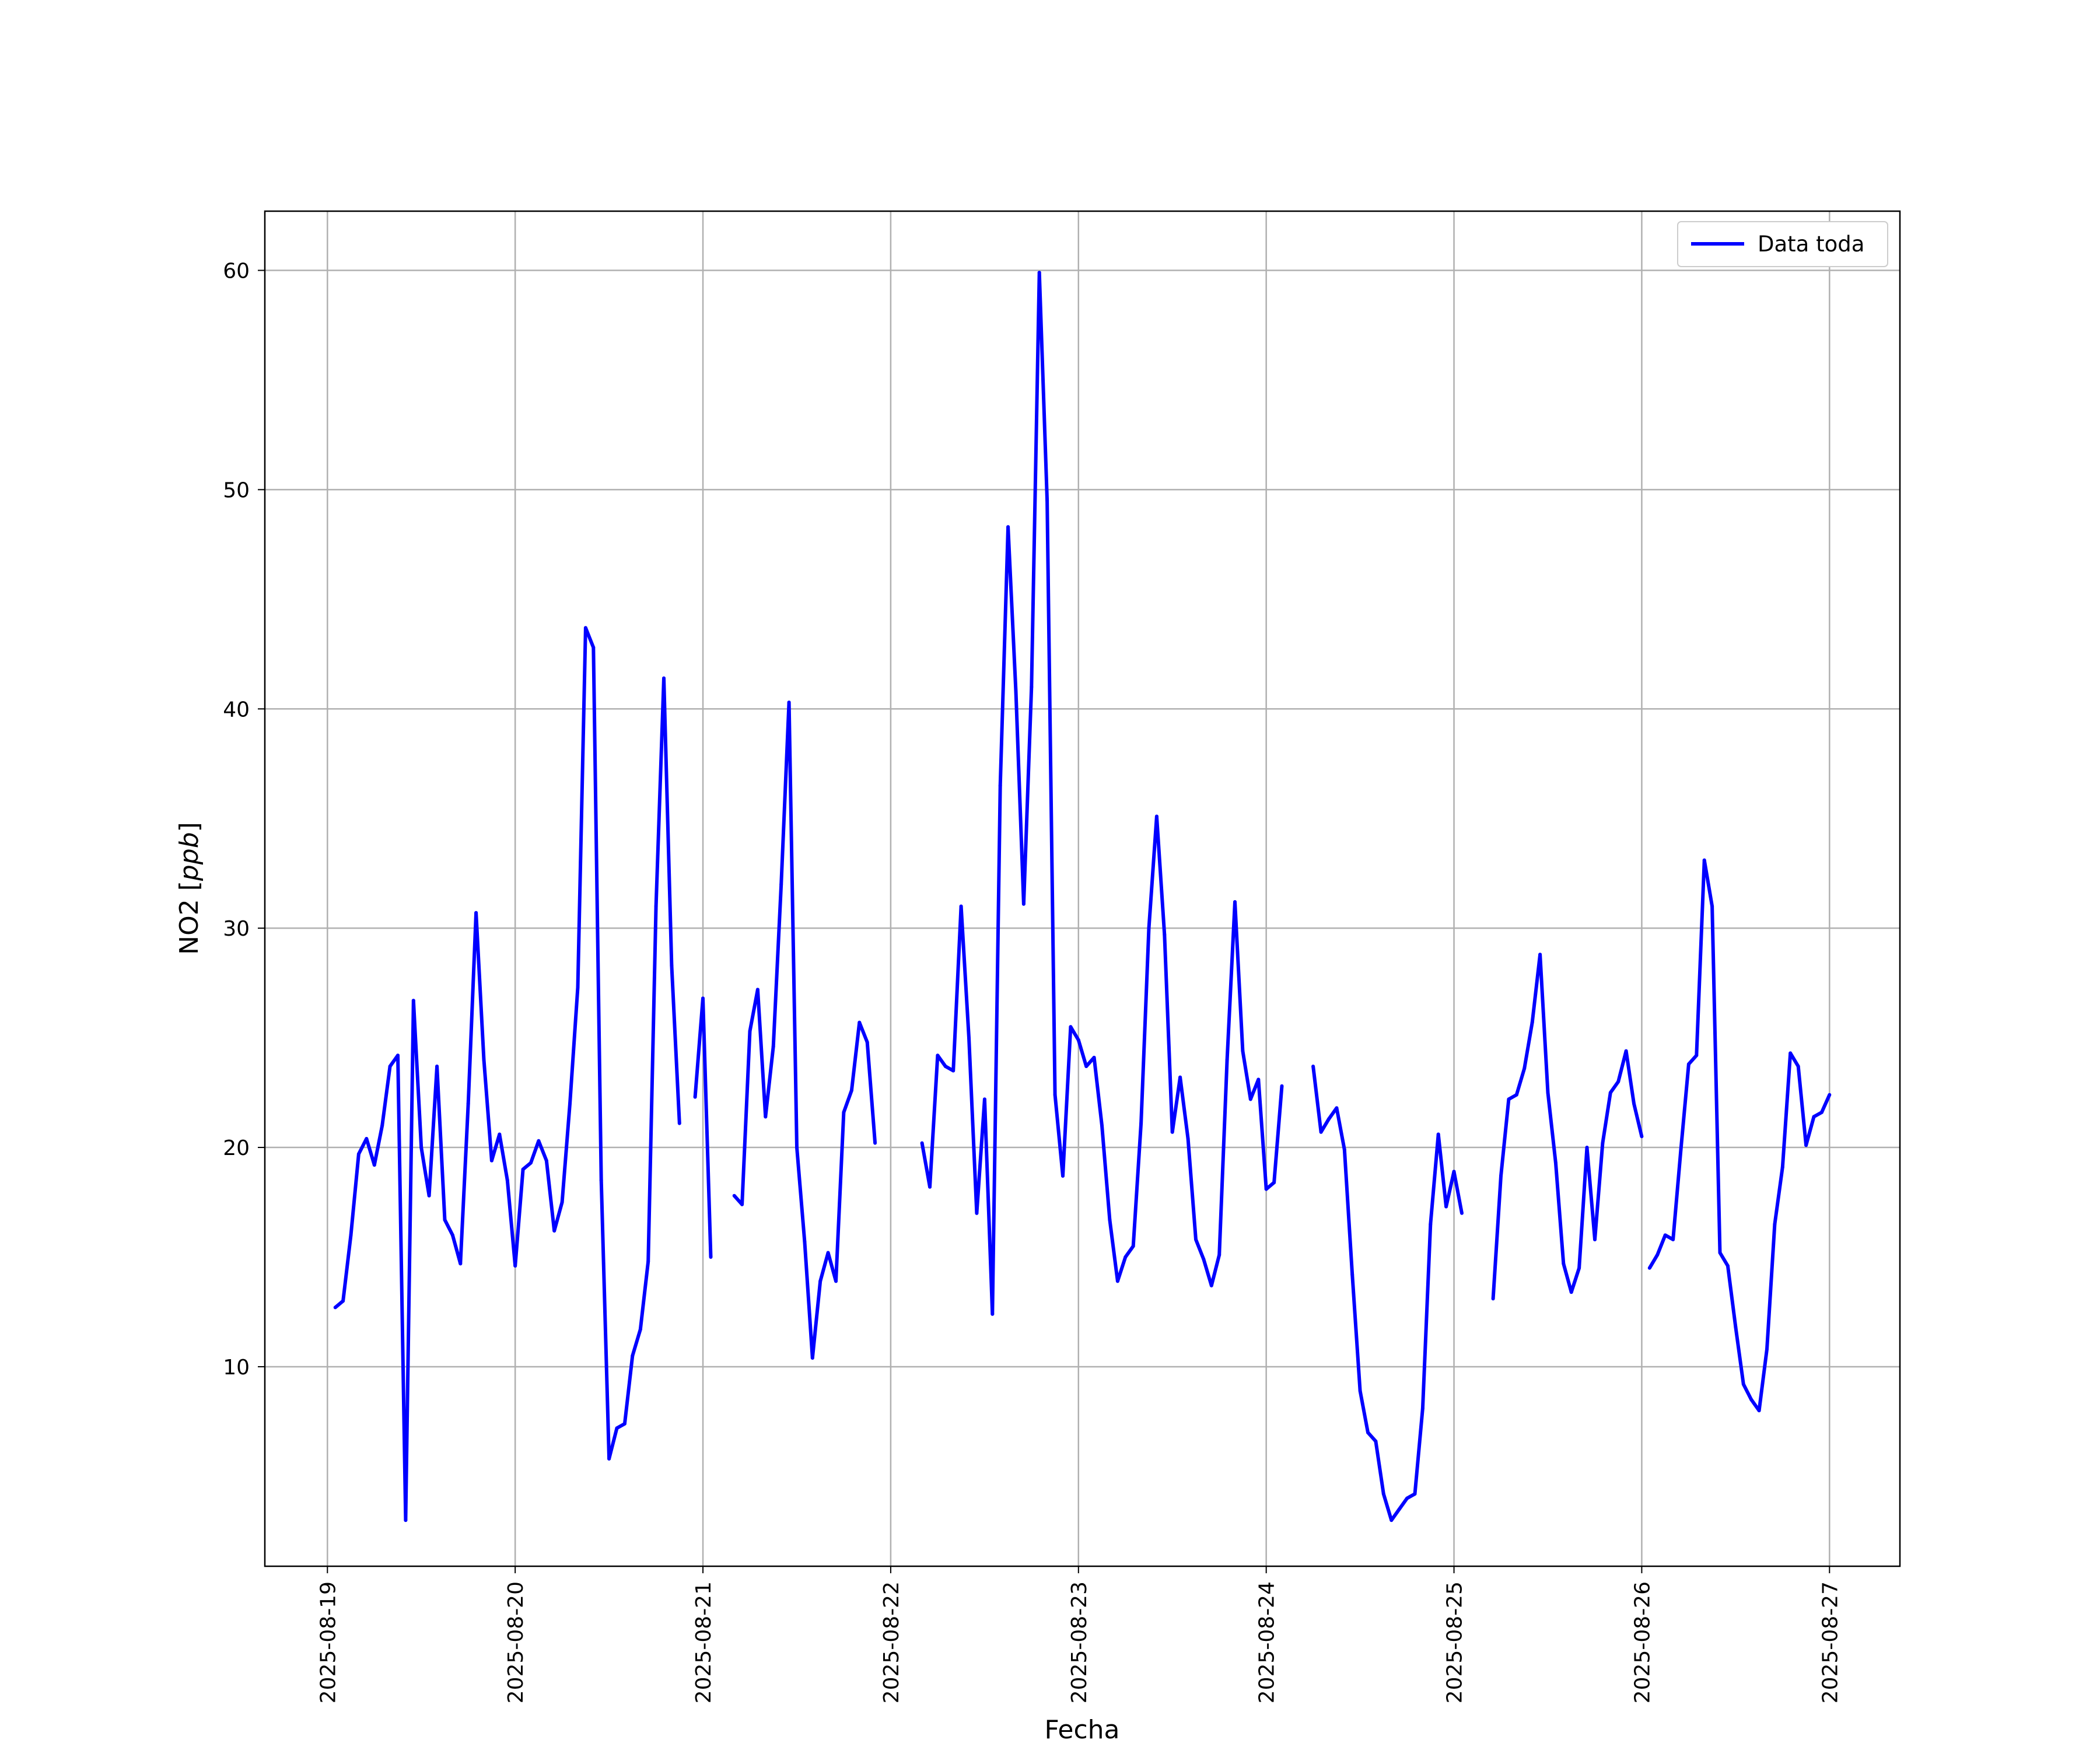  I want to click on y-tick-label: 20, so click(236, 1148).